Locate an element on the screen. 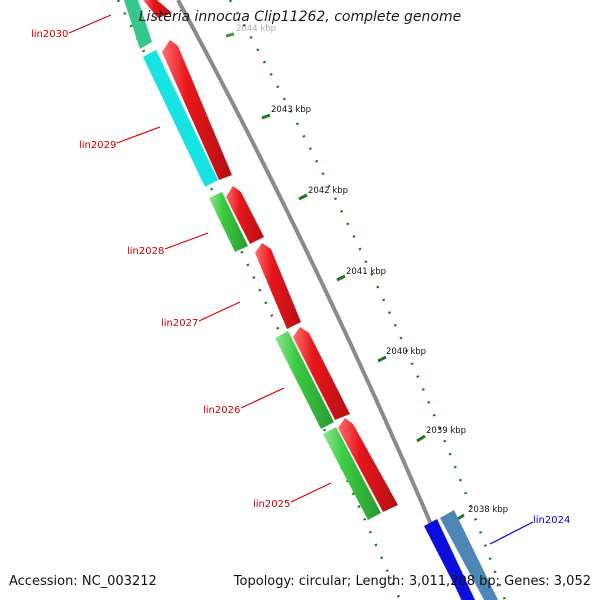  gene-label-lin2028: lin2028 is located at coordinates (145, 251).